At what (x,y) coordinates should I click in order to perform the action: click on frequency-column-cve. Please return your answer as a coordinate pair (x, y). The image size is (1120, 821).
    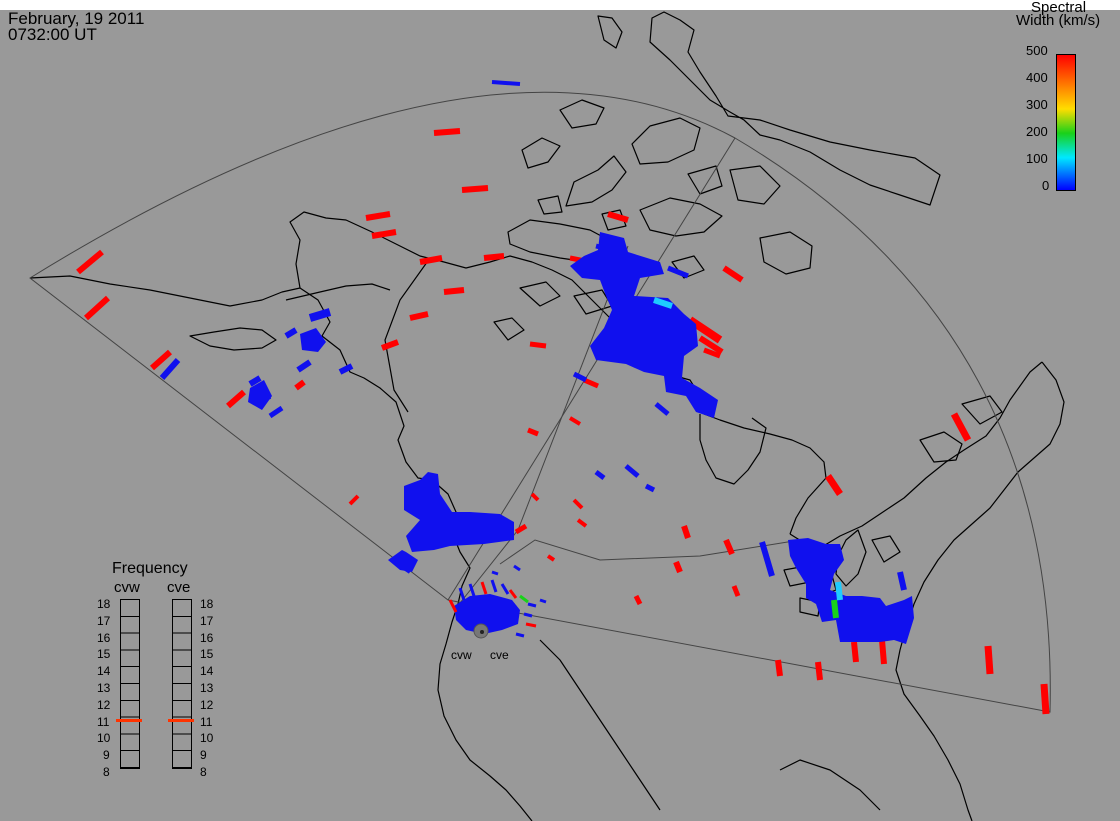
    Looking at the image, I should click on (182, 684).